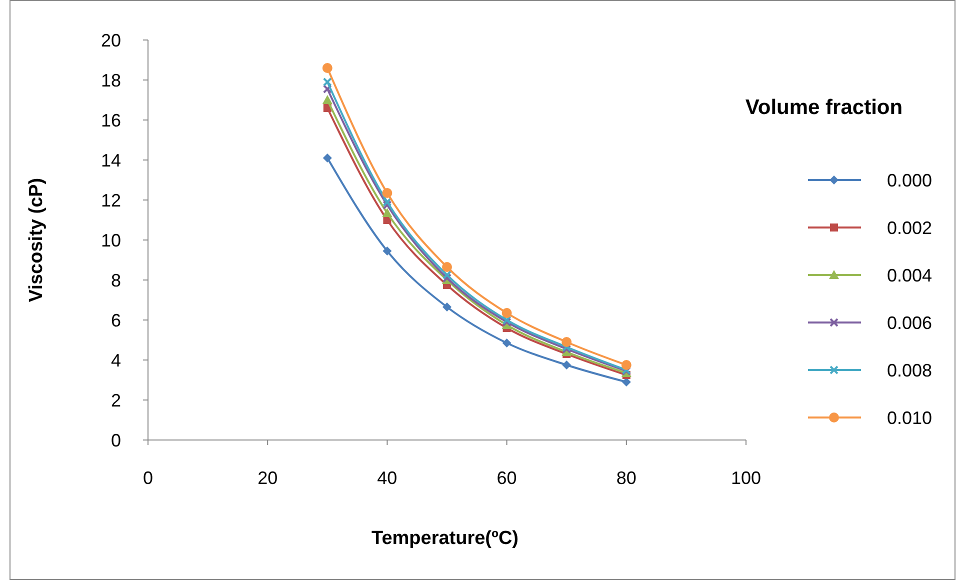 Image resolution: width=957 pixels, height=581 pixels. What do you see at coordinates (909, 180) in the screenshot?
I see `legend-label: 0.000` at bounding box center [909, 180].